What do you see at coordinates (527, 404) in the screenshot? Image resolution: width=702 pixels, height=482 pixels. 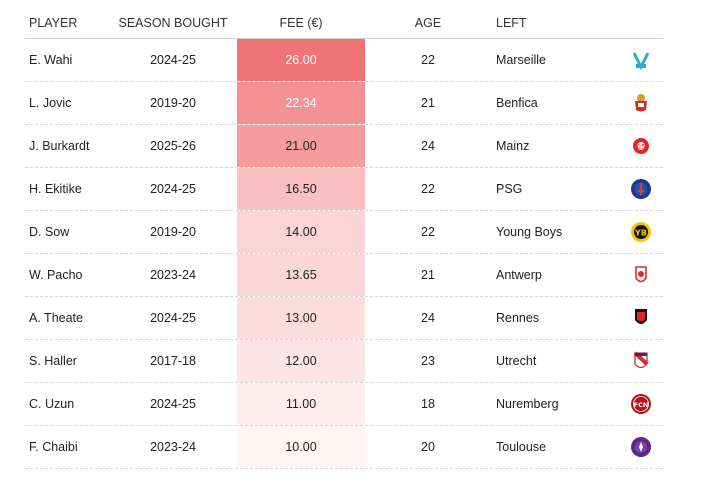 I see `club-left: Nuremberg` at bounding box center [527, 404].